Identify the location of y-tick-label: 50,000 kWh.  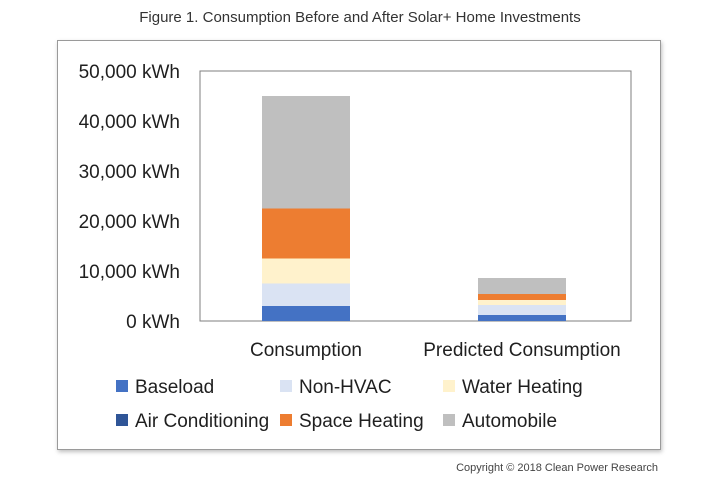
(129, 72).